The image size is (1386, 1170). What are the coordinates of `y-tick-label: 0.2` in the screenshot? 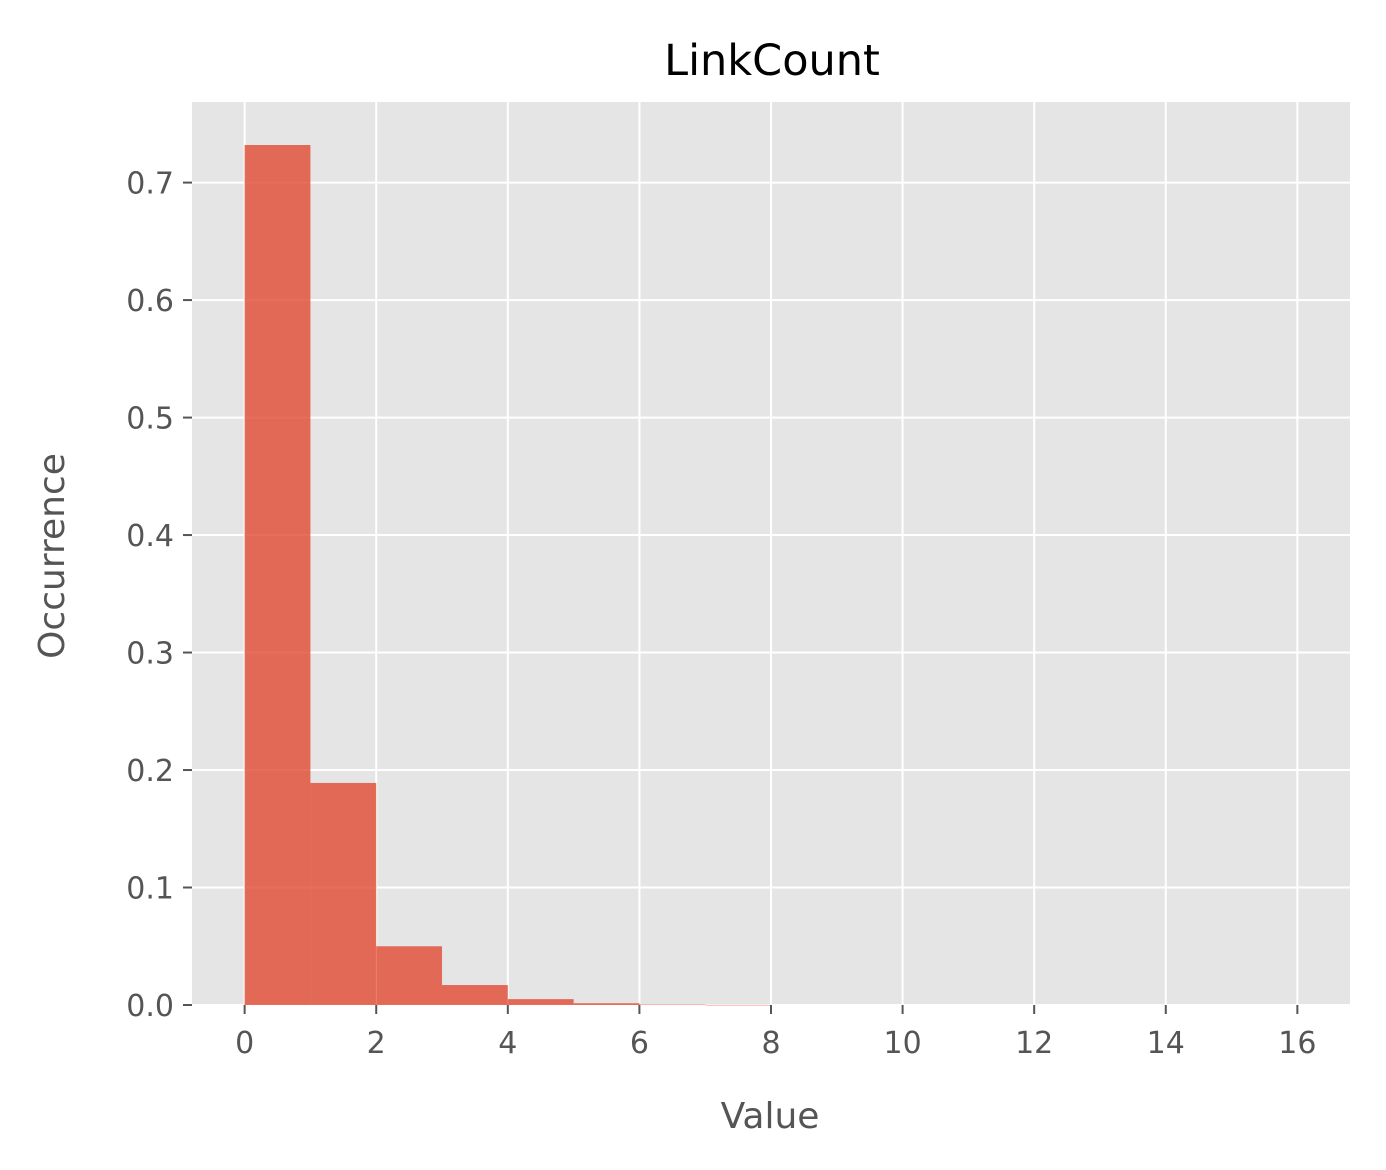 It's located at (150, 771).